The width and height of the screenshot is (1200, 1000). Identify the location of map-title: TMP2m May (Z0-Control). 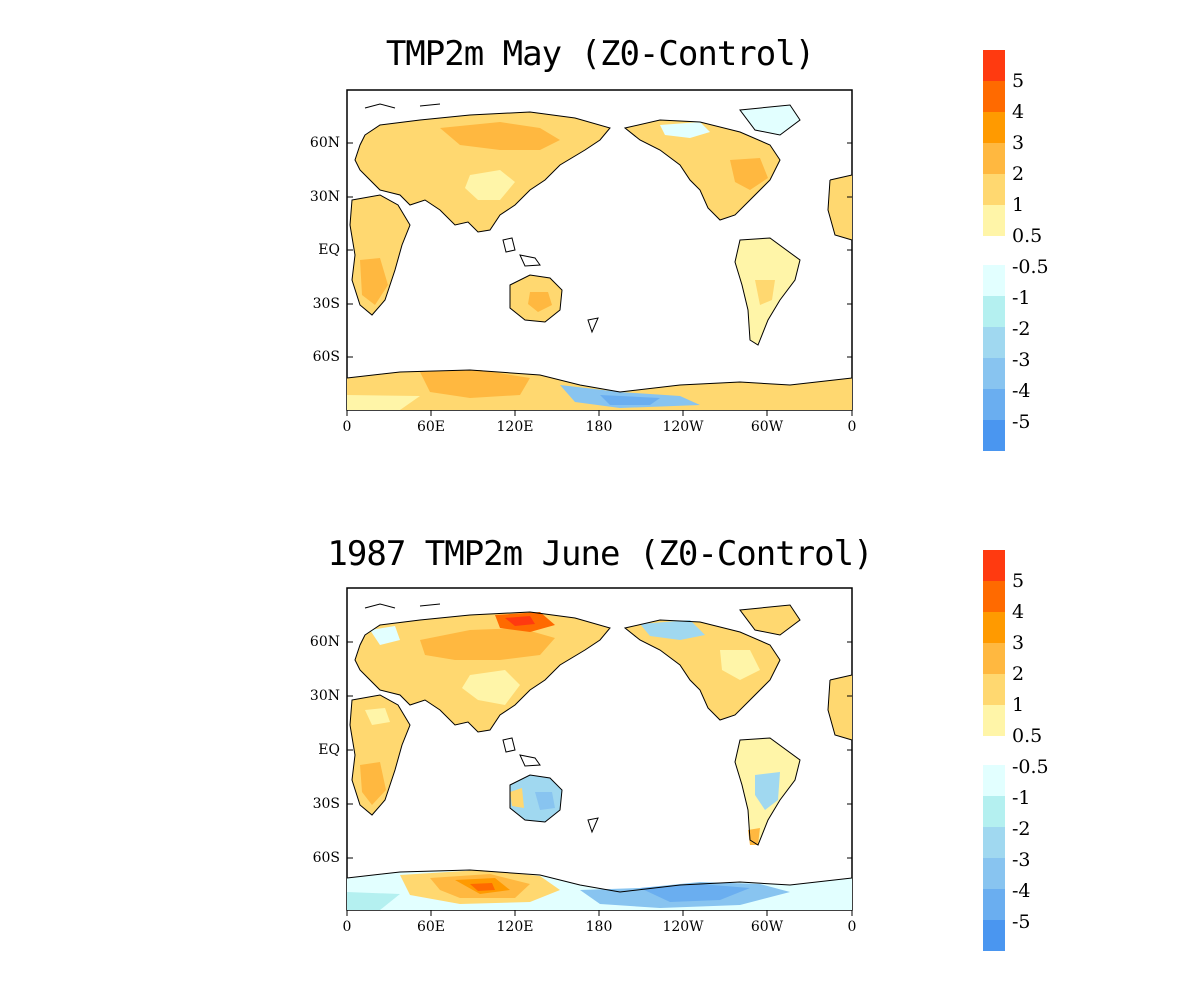
(600, 54).